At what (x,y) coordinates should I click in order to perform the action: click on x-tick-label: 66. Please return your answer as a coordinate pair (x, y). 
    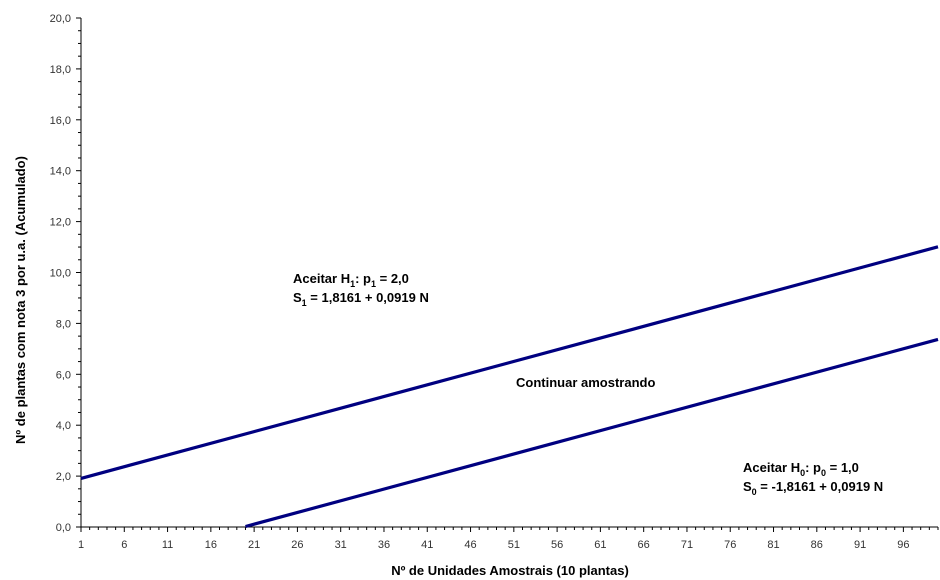
    Looking at the image, I should click on (644, 545).